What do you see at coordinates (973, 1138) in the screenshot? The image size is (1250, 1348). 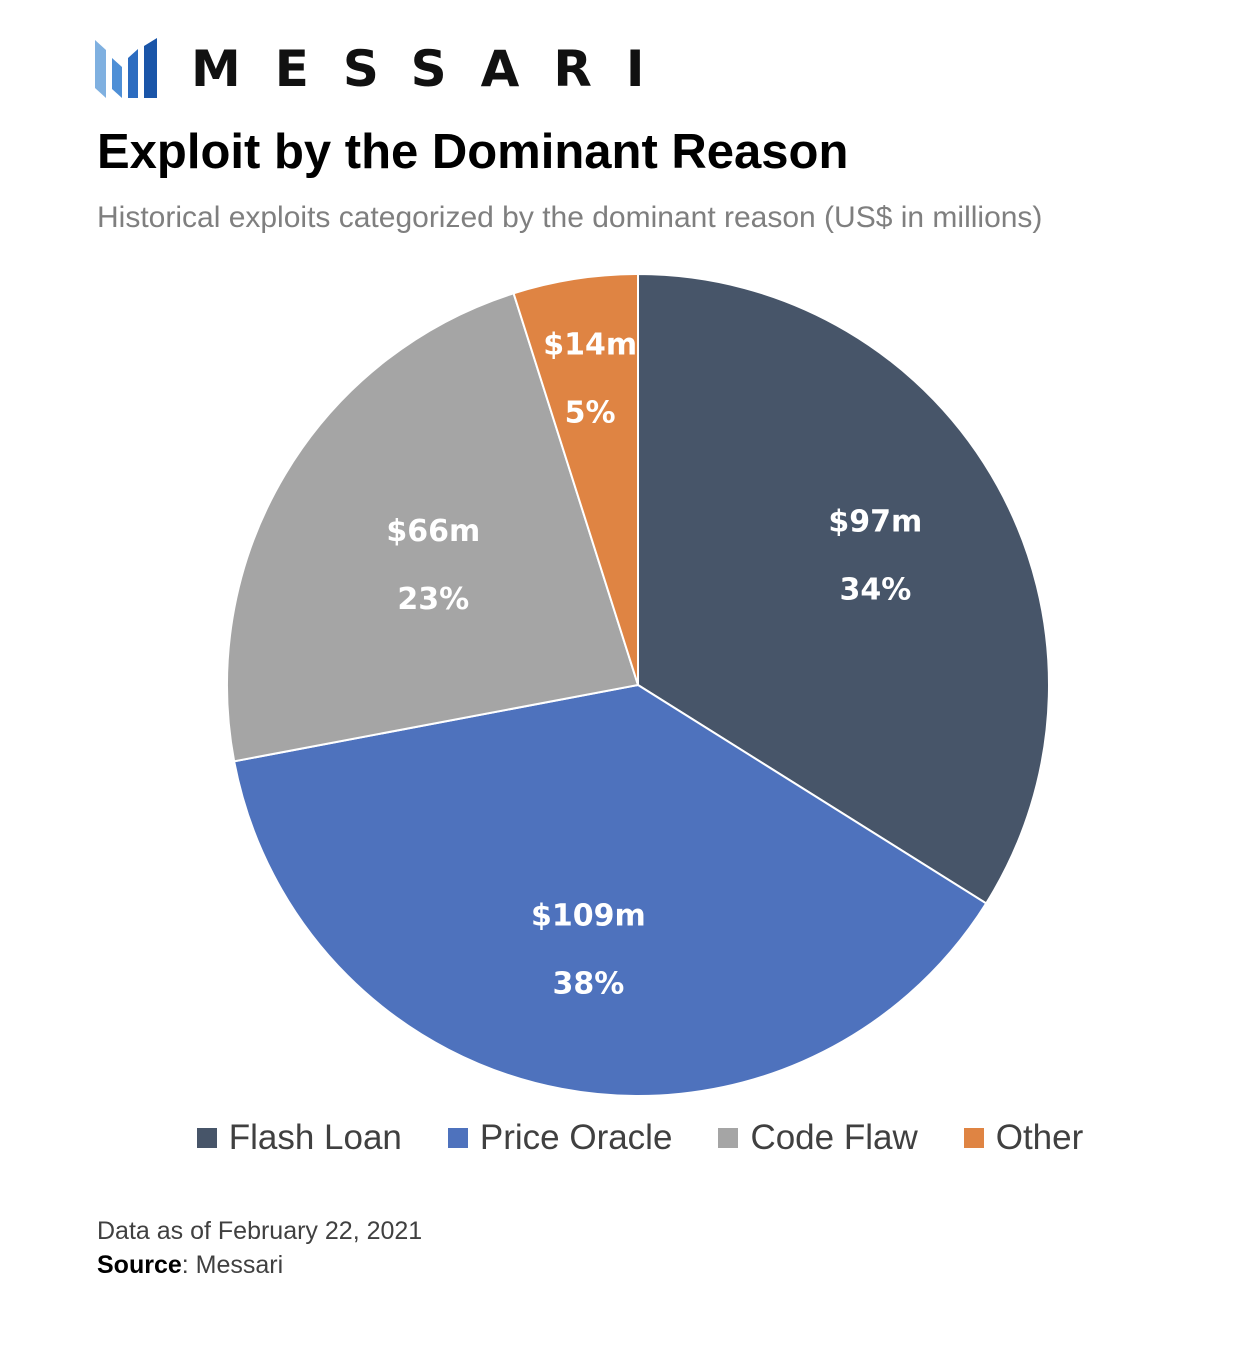 I see `legend-swatch-other` at bounding box center [973, 1138].